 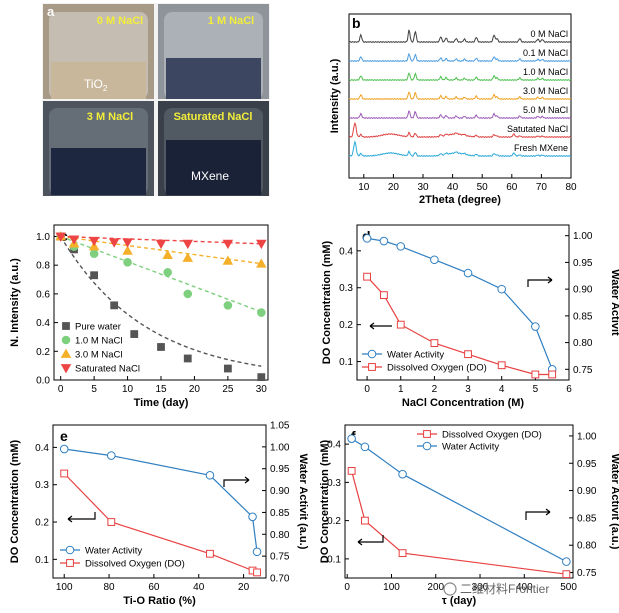 What do you see at coordinates (213, 117) in the screenshot?
I see `photo-label: Saturated NaCl` at bounding box center [213, 117].